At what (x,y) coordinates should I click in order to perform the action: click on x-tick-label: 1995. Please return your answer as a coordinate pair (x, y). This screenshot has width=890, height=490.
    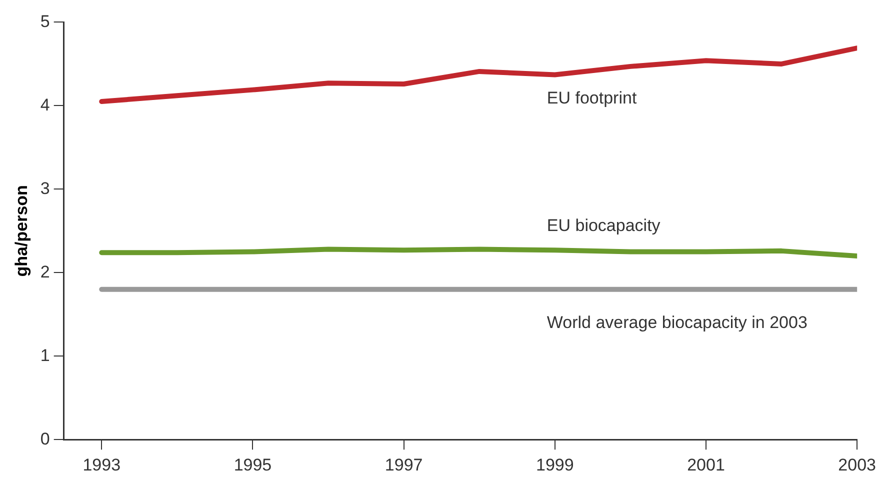
    Looking at the image, I should click on (253, 464).